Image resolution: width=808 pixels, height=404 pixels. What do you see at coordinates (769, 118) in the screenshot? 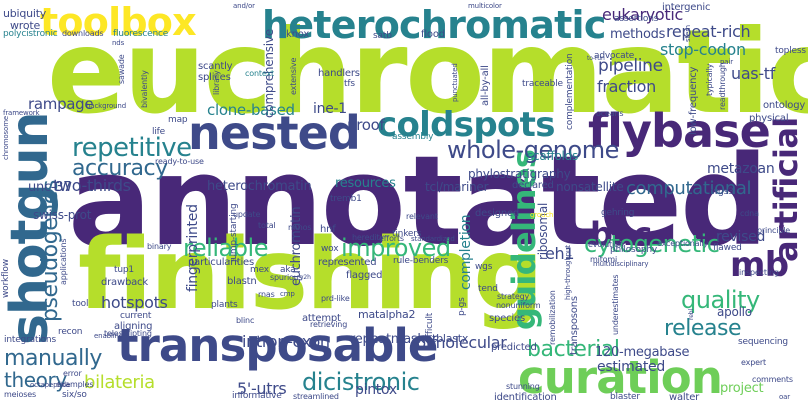
I see `word-physical: physical` at bounding box center [769, 118].